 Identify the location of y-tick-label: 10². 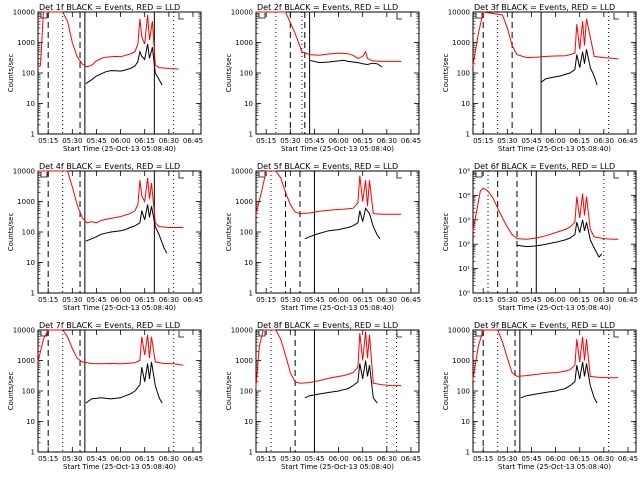
(464, 245).